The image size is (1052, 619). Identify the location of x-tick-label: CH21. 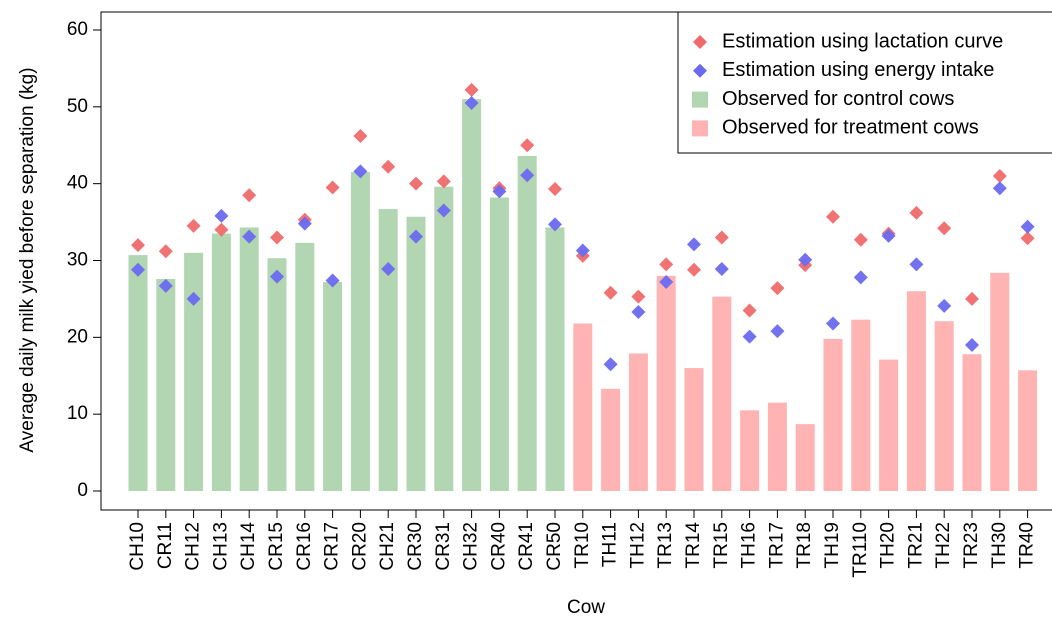
(387, 546).